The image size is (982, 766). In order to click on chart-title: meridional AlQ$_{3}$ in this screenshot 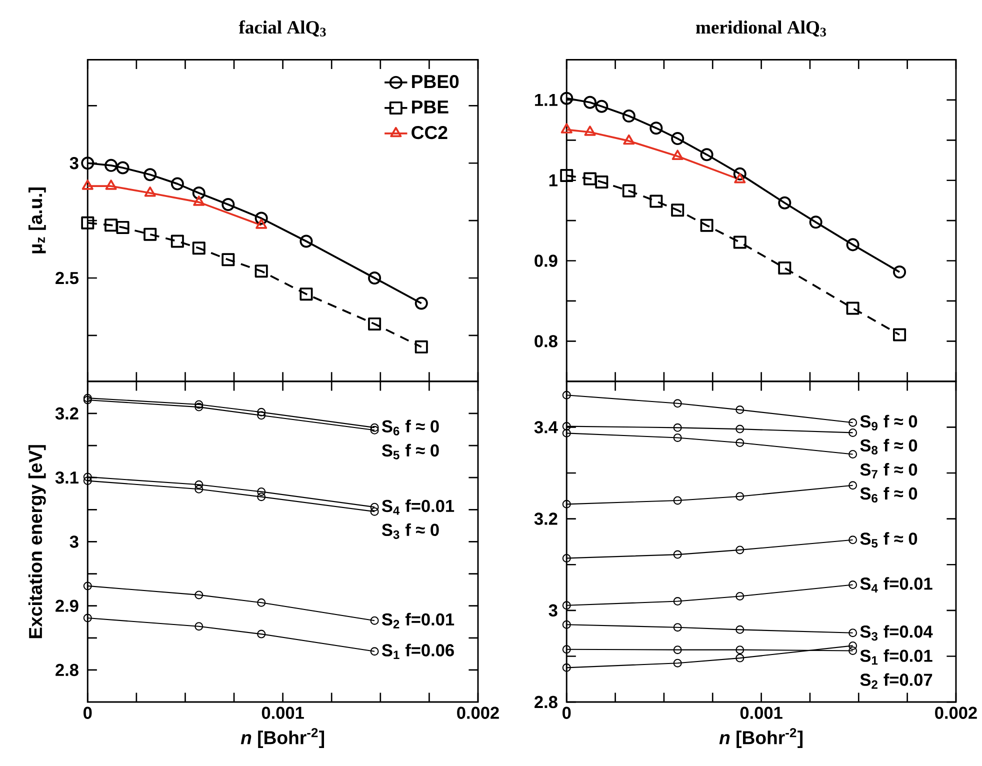, I will do `click(761, 28)`.